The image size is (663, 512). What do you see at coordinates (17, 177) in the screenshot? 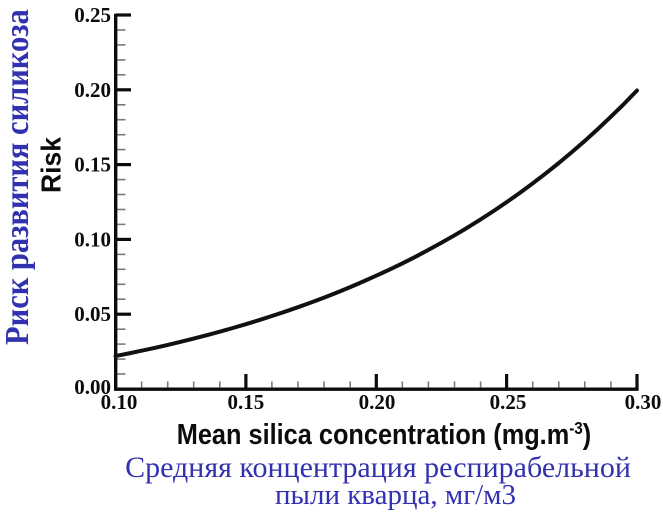
I see `svg-text: Риск развития силикоза` at bounding box center [17, 177].